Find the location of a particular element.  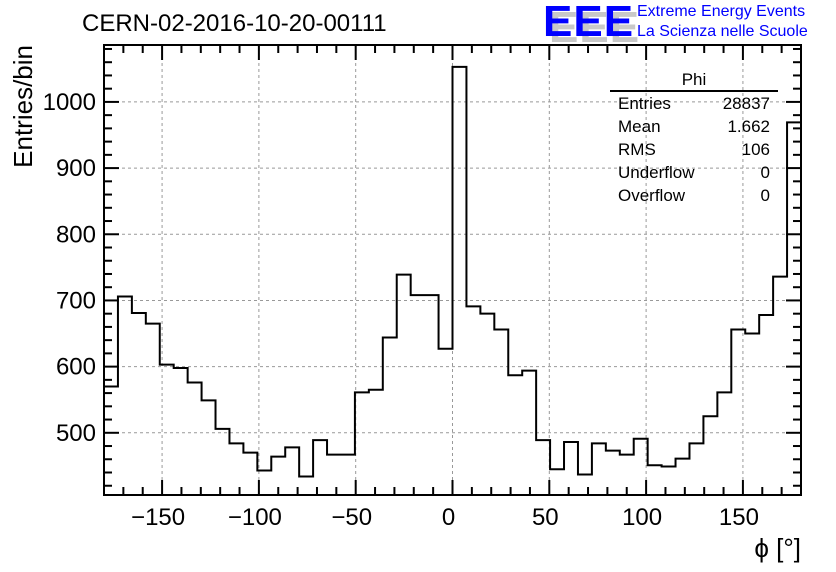

x-tick-label: 50 is located at coordinates (545, 517).